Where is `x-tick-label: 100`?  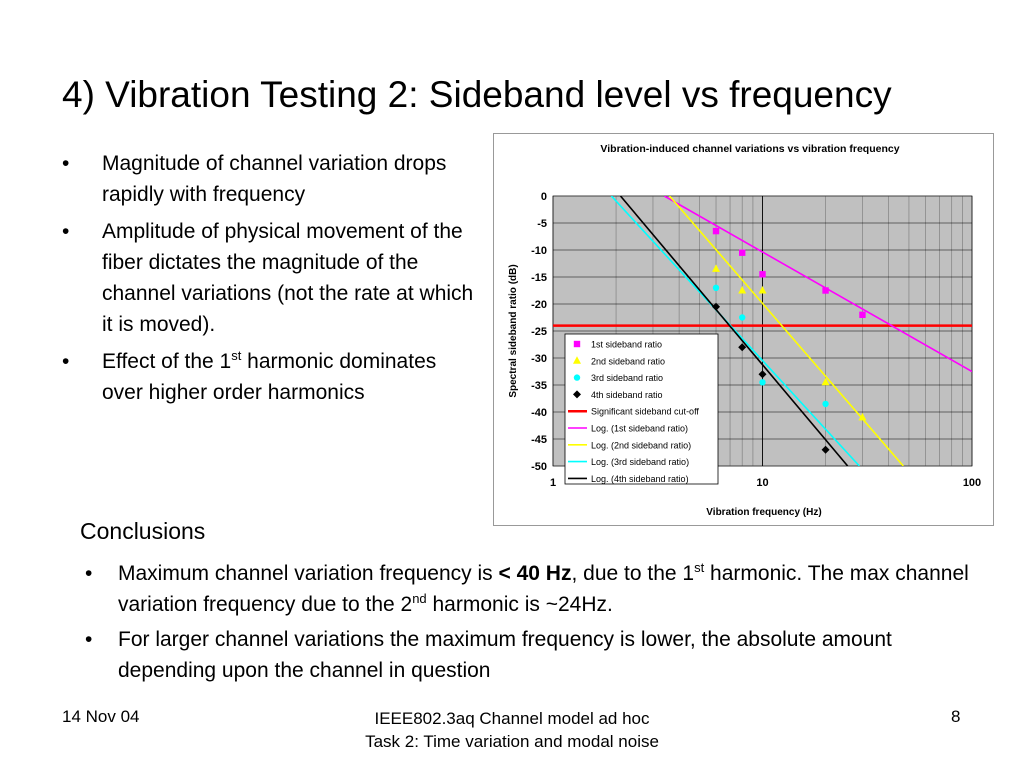 x-tick-label: 100 is located at coordinates (972, 483).